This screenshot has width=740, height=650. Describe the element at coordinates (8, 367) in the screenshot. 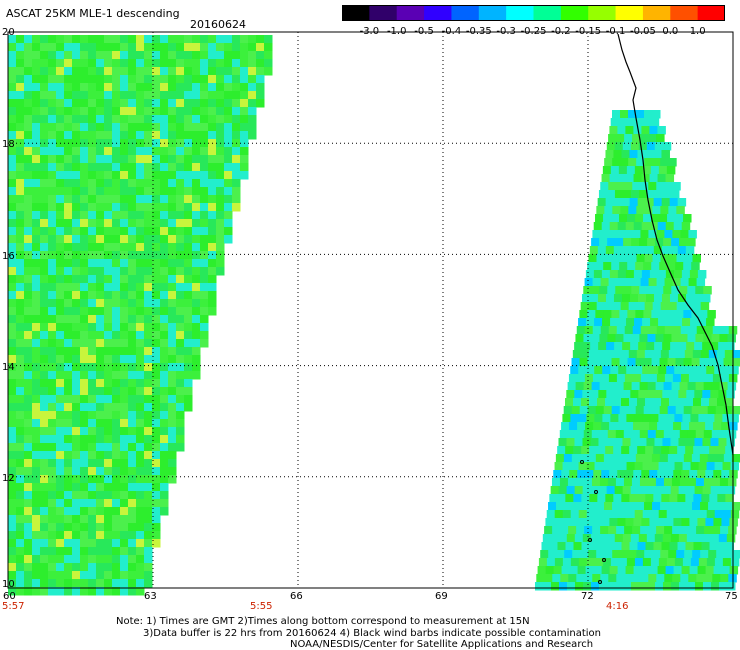

I see `lat-label-14: 14` at that location.